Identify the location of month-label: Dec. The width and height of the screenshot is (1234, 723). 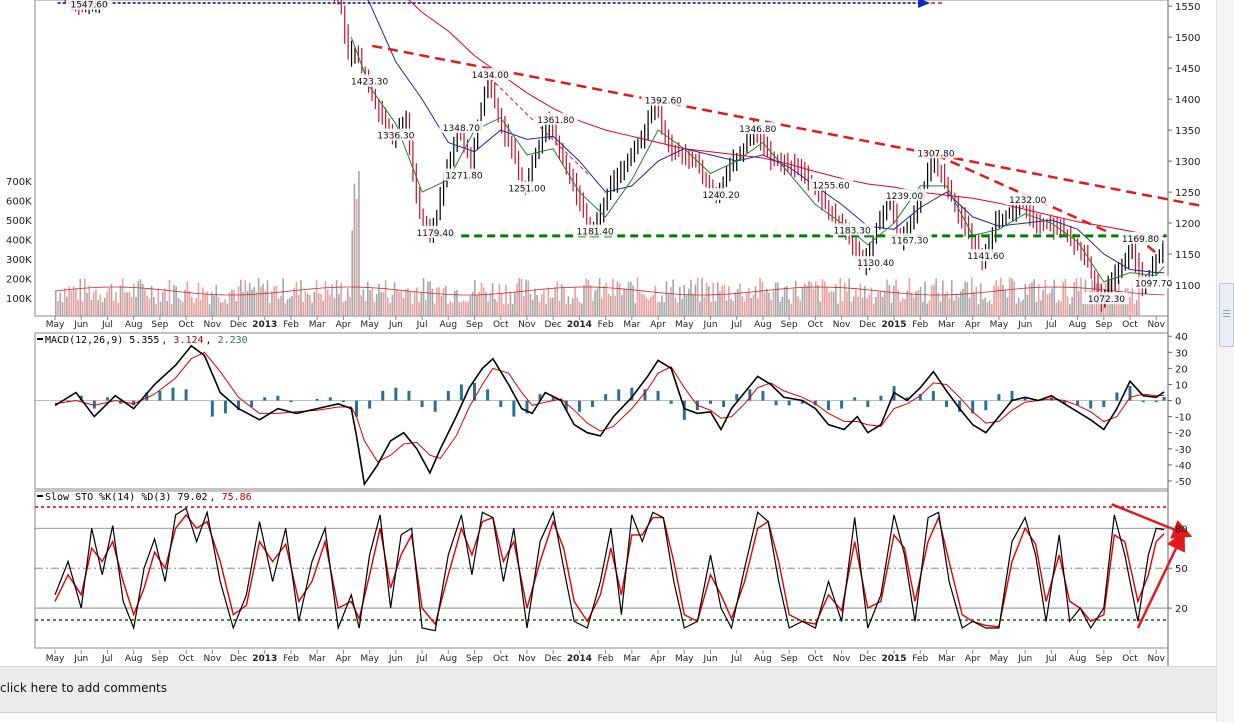
(552, 659).